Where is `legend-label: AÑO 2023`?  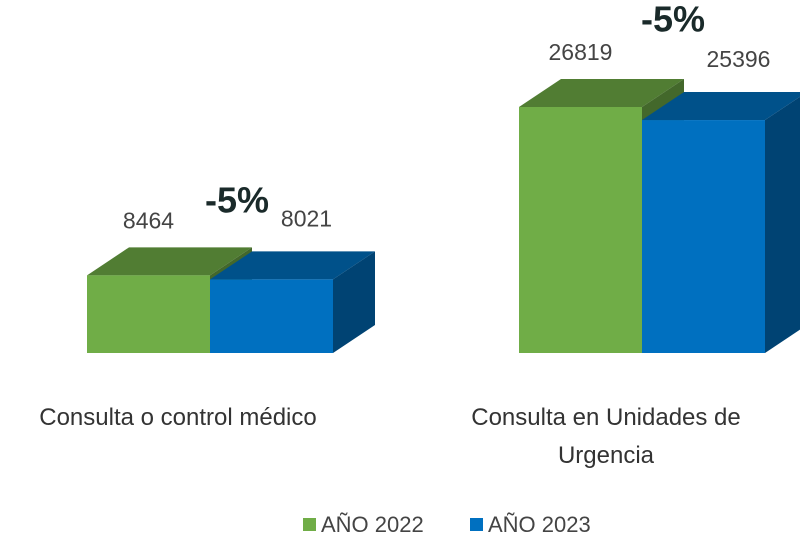
legend-label: AÑO 2023 is located at coordinates (539, 524).